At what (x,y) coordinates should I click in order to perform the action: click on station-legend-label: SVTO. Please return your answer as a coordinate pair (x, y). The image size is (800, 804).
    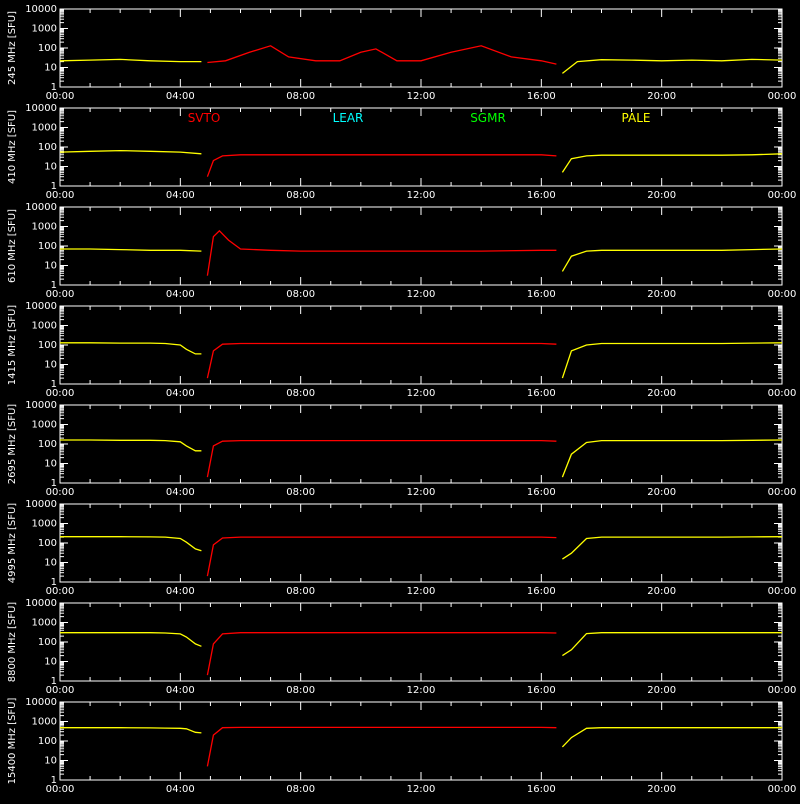
    Looking at the image, I should click on (204, 118).